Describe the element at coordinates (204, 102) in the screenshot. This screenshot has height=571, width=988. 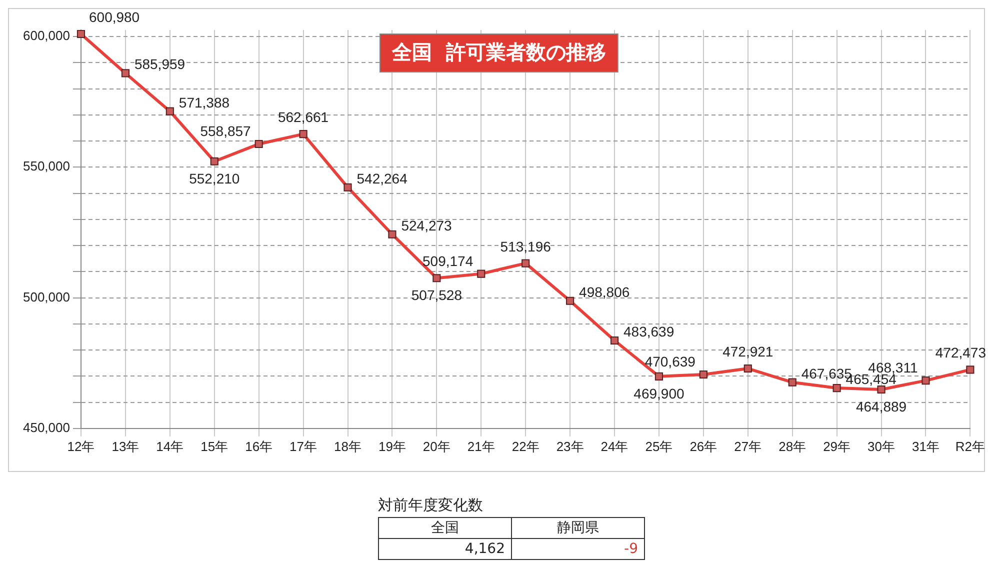
I see `data-label: 571,388` at that location.